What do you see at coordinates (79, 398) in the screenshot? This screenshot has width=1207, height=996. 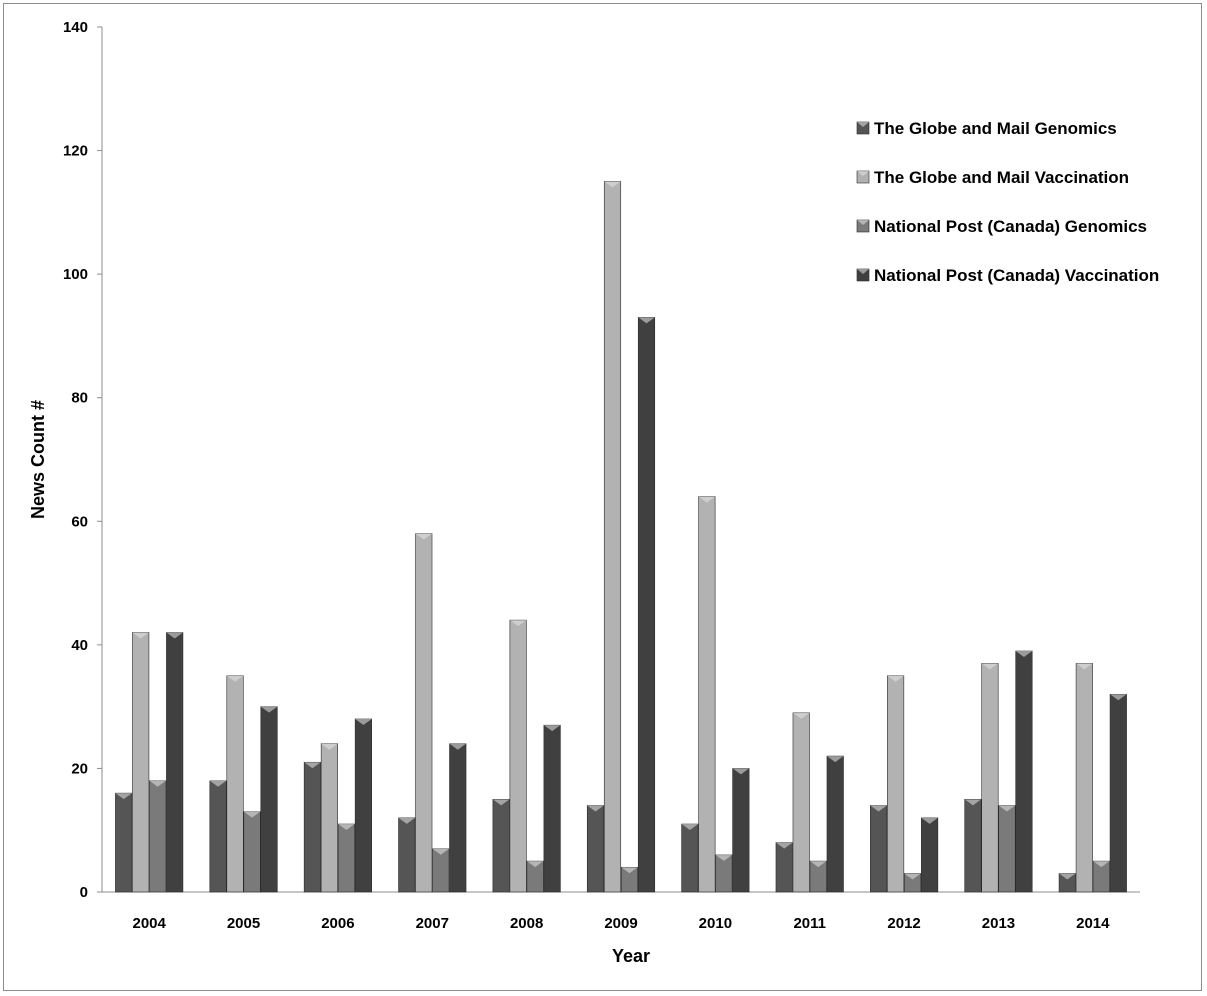 I see `y-tick-label: 80` at bounding box center [79, 398].